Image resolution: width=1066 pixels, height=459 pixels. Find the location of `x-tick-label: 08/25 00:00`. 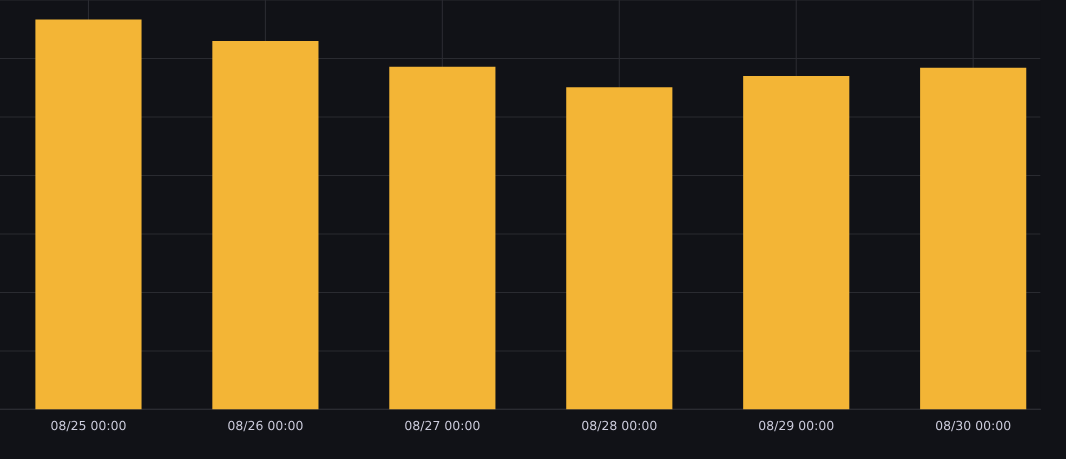

x-tick-label: 08/25 00:00 is located at coordinates (88, 426).